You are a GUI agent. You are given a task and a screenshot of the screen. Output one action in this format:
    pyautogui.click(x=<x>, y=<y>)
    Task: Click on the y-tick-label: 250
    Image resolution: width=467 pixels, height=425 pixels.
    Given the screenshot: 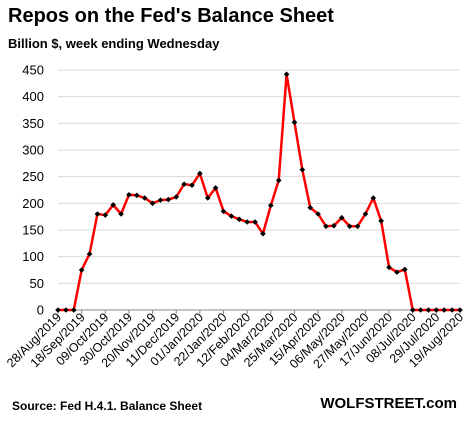 What is the action you would take?
    pyautogui.click(x=33, y=176)
    